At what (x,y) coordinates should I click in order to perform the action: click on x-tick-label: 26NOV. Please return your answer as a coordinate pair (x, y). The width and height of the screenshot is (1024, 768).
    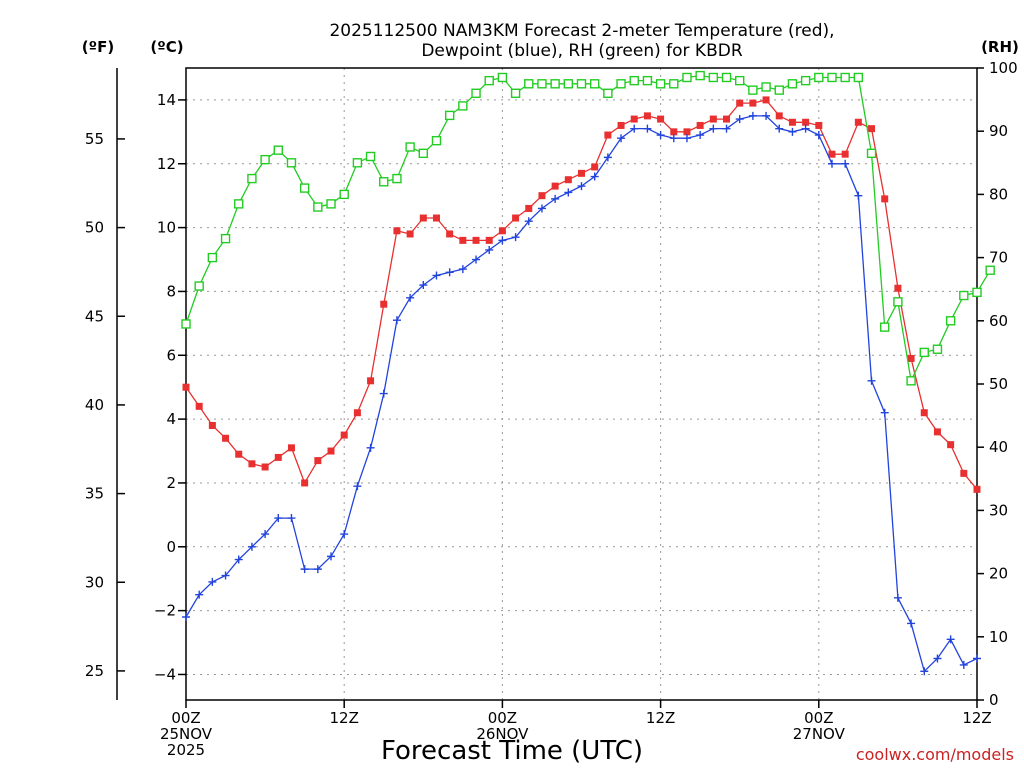
    Looking at the image, I should click on (502, 734).